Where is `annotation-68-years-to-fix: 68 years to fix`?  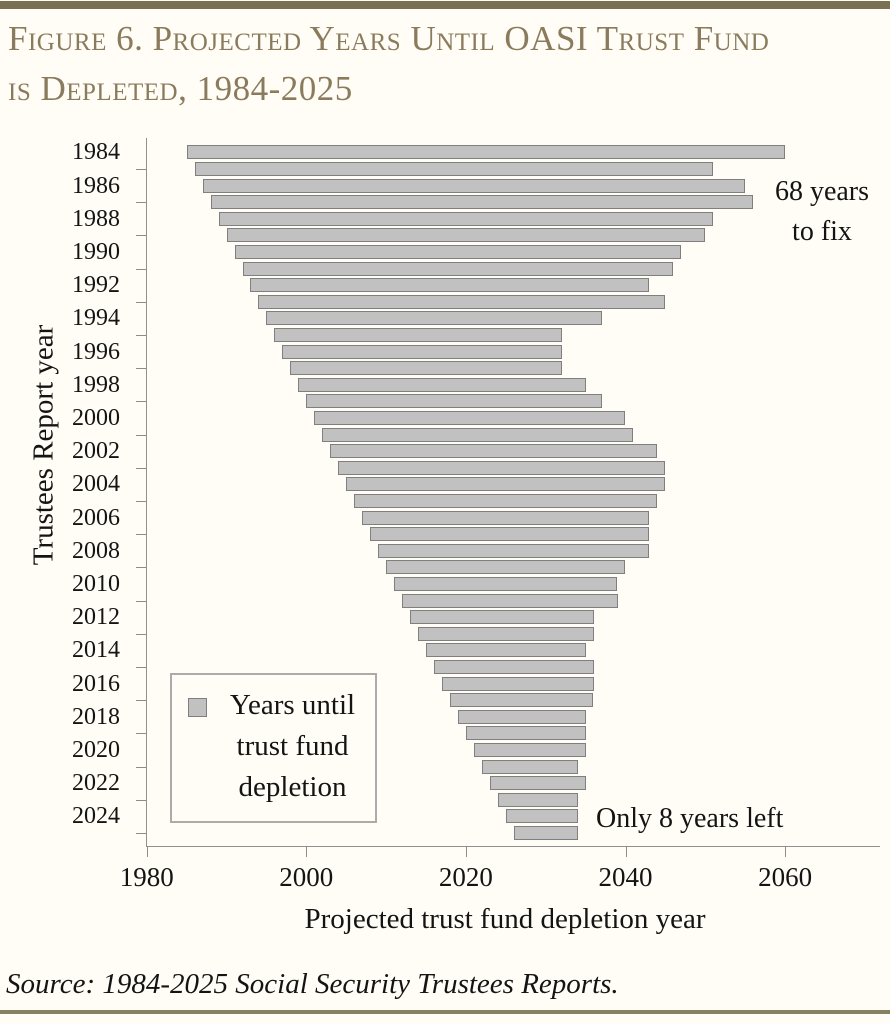 annotation-68-years-to-fix: 68 years to fix is located at coordinates (821, 212).